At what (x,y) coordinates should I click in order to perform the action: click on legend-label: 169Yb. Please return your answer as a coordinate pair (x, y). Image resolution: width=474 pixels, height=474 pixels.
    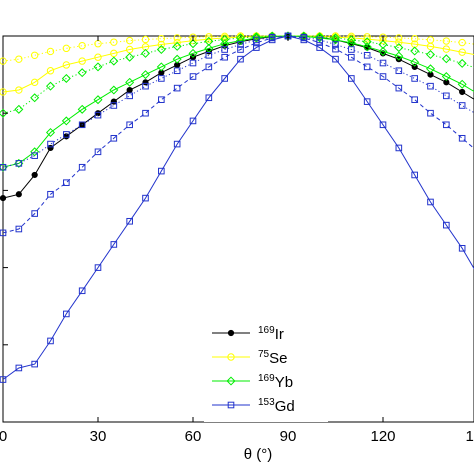
    Looking at the image, I should click on (275, 382).